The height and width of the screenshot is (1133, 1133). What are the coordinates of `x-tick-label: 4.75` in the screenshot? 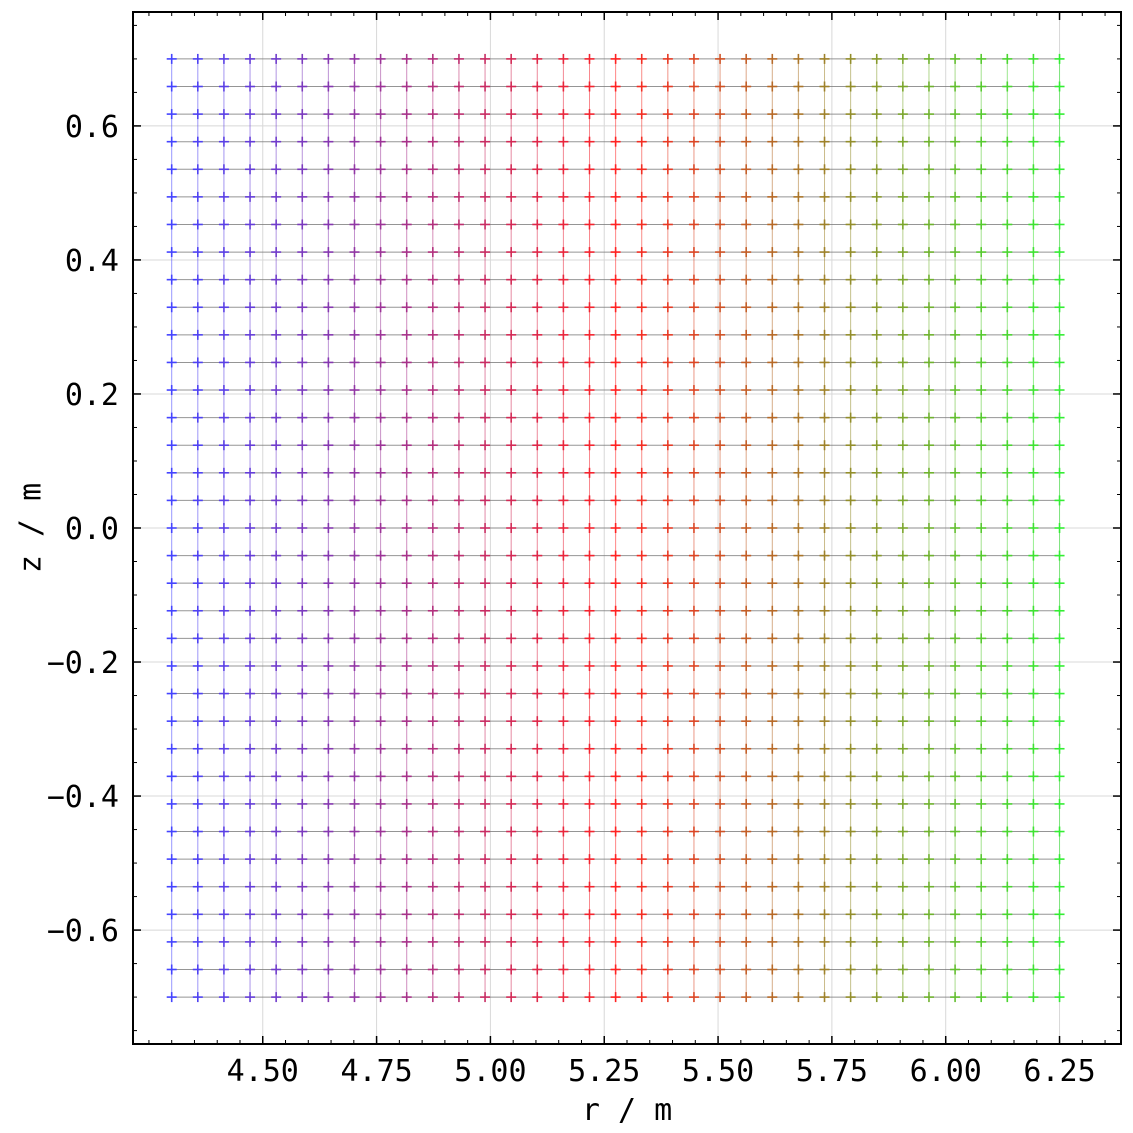 It's located at (376, 1071).